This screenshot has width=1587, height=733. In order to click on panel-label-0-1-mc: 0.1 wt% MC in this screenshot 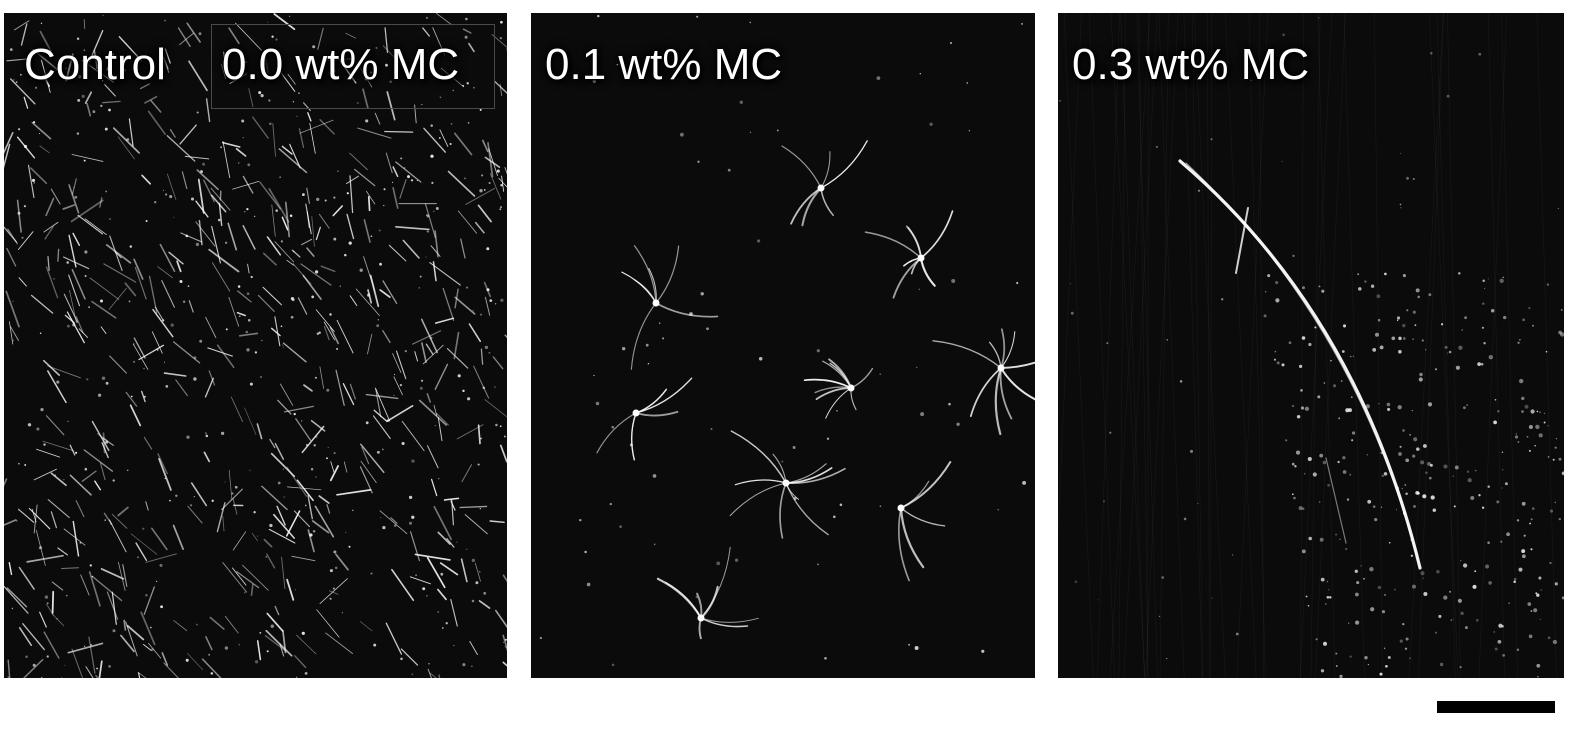, I will do `click(664, 64)`.